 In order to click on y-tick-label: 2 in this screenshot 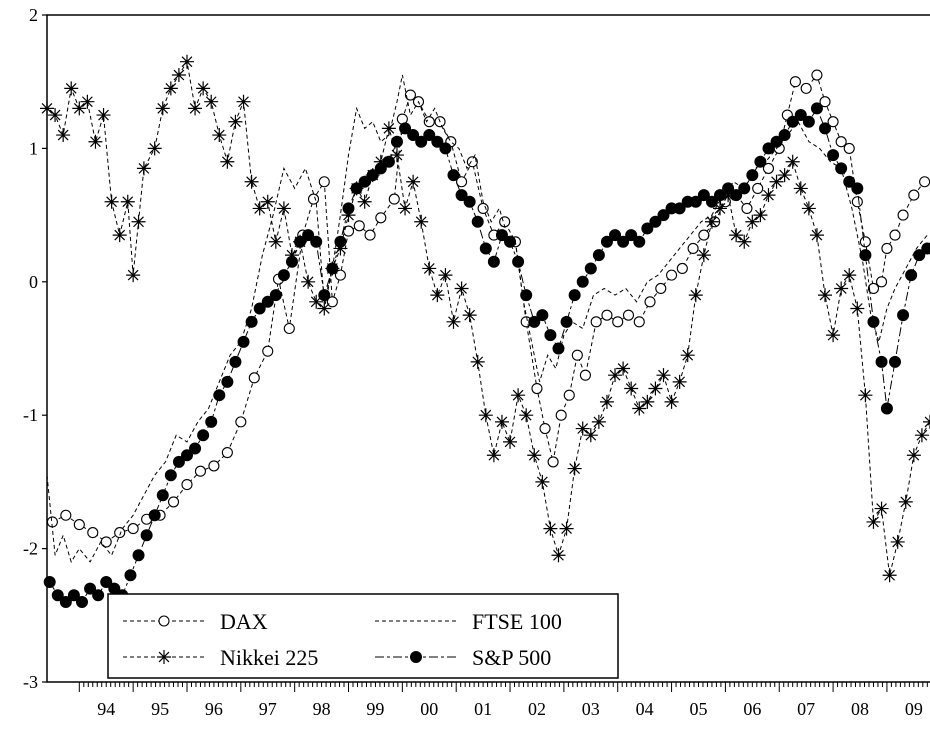, I will do `click(33, 15)`.